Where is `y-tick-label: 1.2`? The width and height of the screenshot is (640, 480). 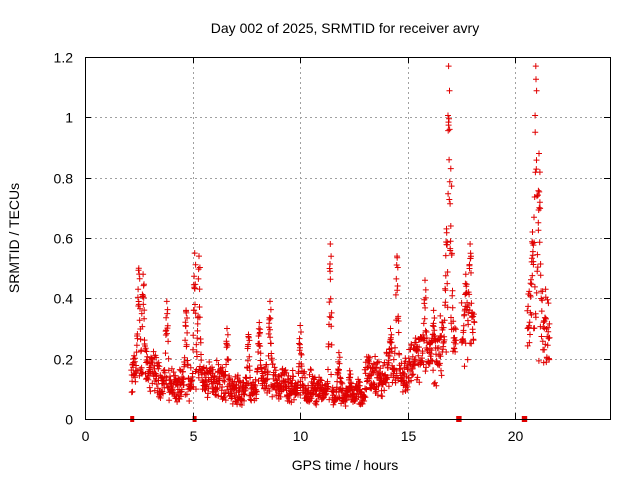
y-tick-label: 1.2 is located at coordinates (64, 58).